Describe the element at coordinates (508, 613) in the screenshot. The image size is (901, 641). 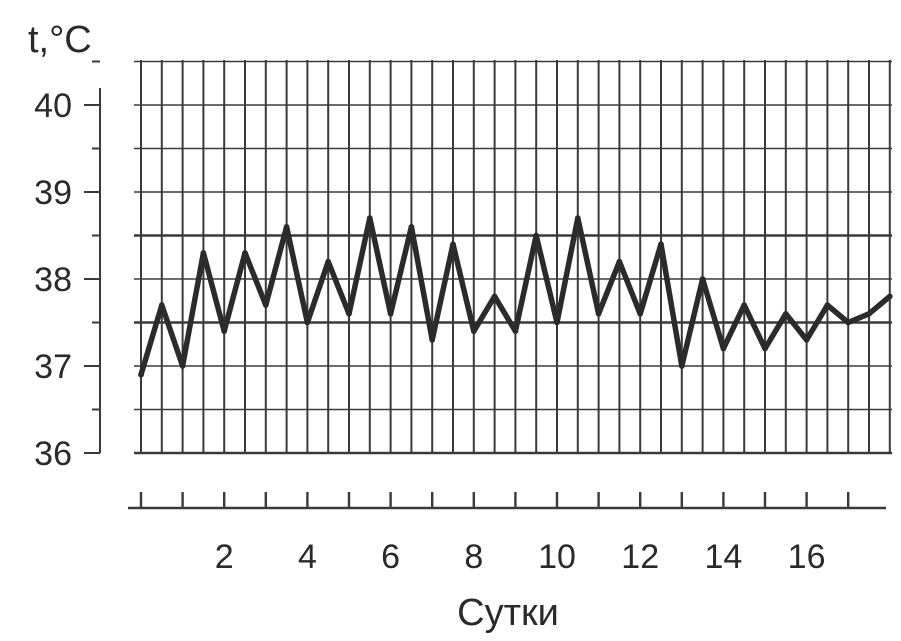
I see `x-axis-title: Сутки` at that location.